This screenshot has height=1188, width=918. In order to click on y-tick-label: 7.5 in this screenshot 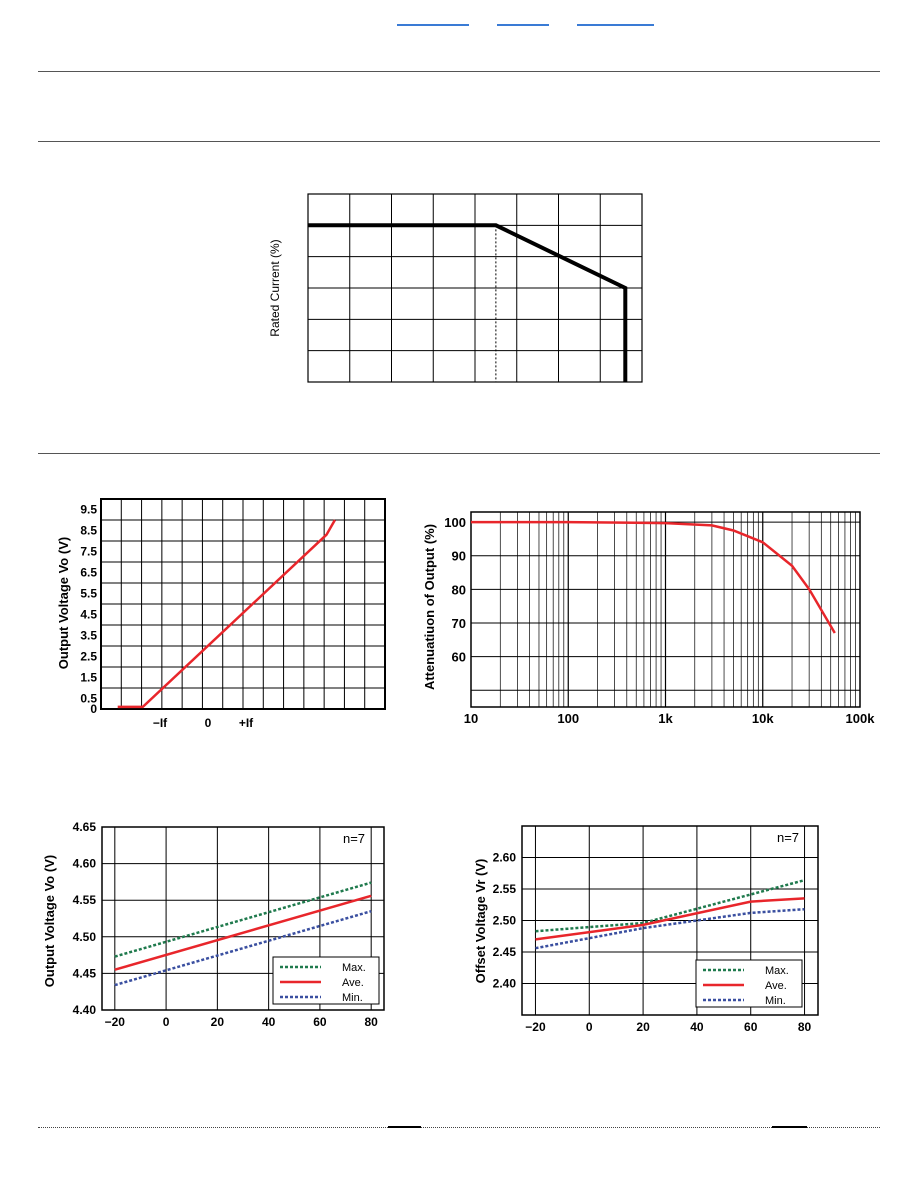, I will do `click(88, 552)`.